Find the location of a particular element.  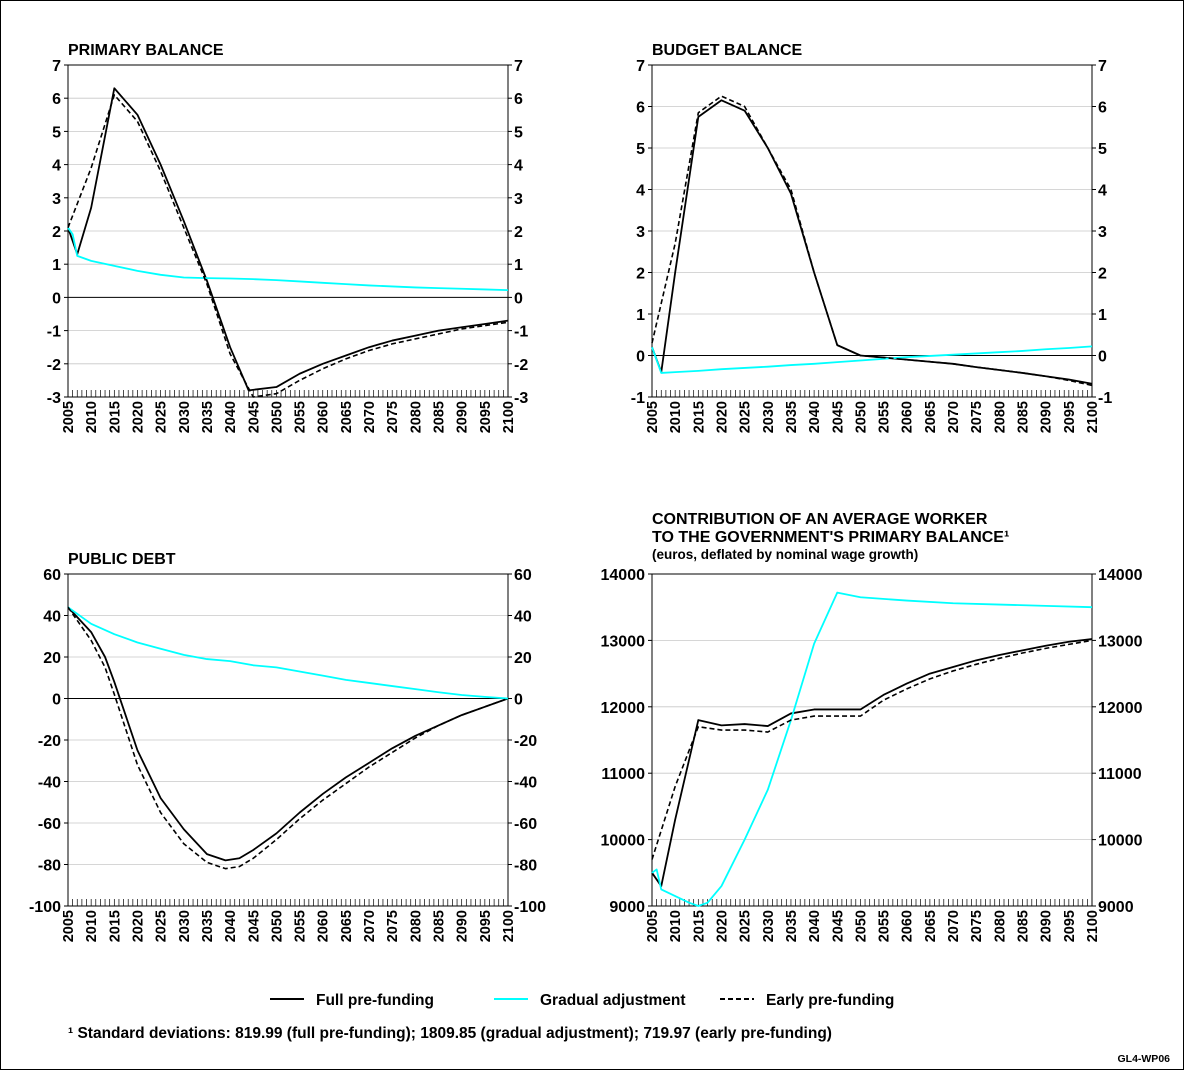

y-tick-label-right: 0 is located at coordinates (518, 298).